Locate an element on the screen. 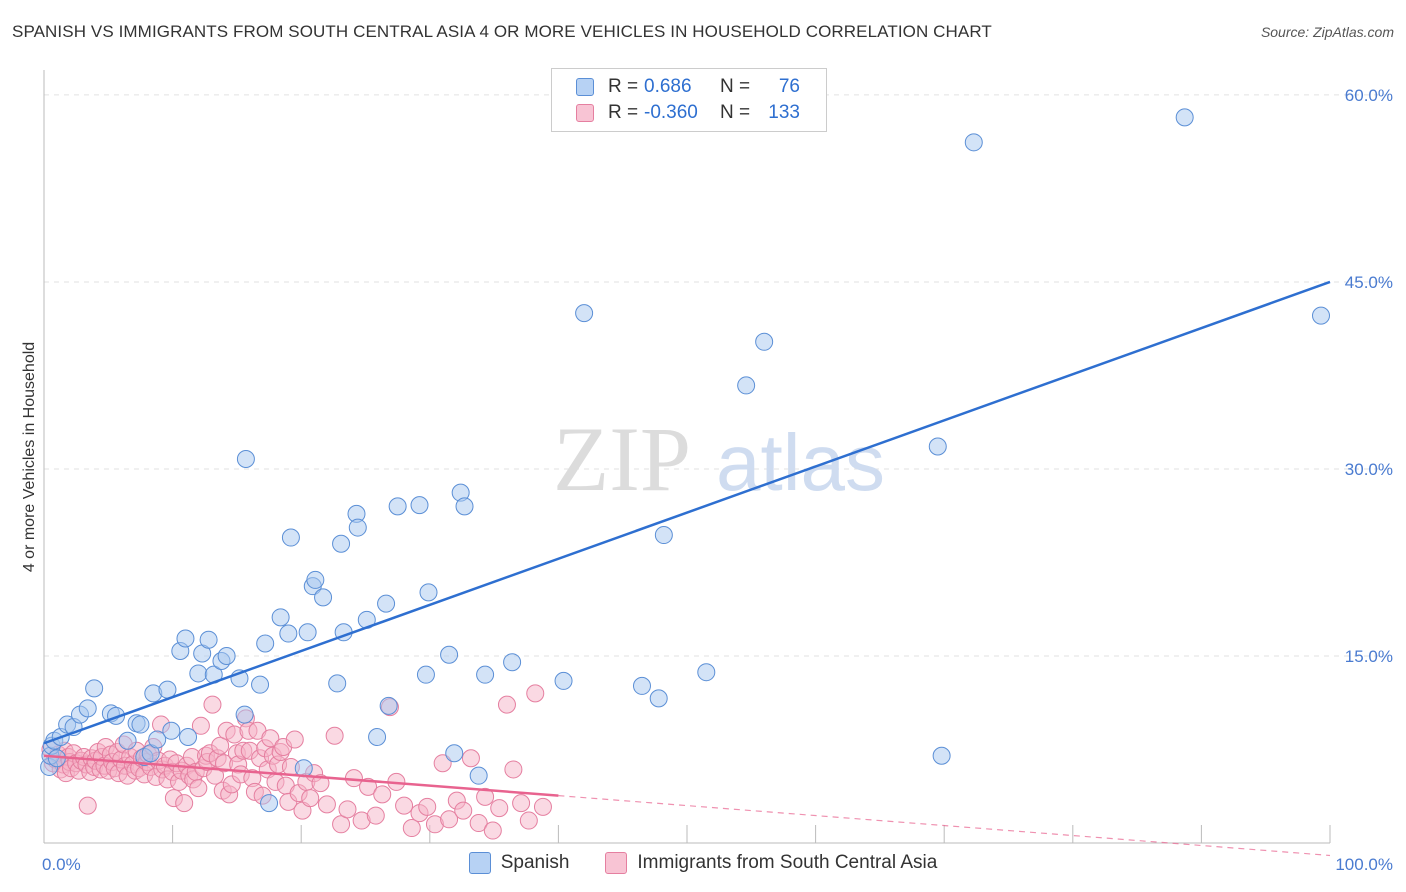 The width and height of the screenshot is (1406, 892). legend-r-label: R = is located at coordinates (623, 112).